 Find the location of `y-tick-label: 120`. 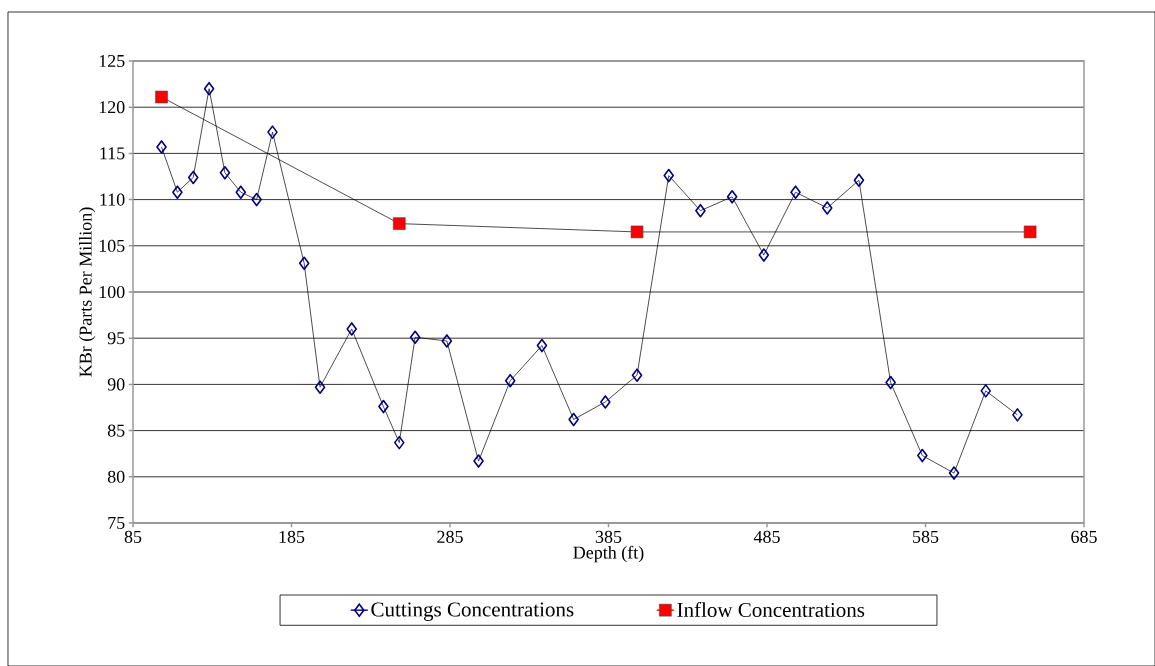

y-tick-label: 120 is located at coordinates (112, 107).